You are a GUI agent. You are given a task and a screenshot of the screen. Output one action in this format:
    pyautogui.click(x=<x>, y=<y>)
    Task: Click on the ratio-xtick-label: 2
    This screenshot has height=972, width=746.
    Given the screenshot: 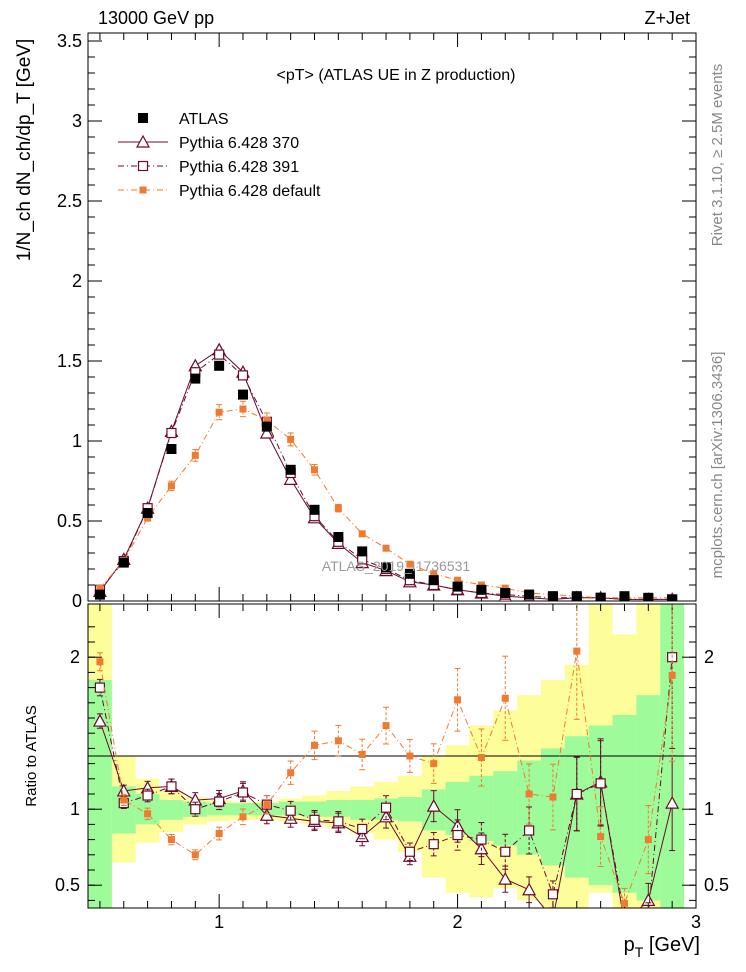 What is the action you would take?
    pyautogui.click(x=458, y=922)
    